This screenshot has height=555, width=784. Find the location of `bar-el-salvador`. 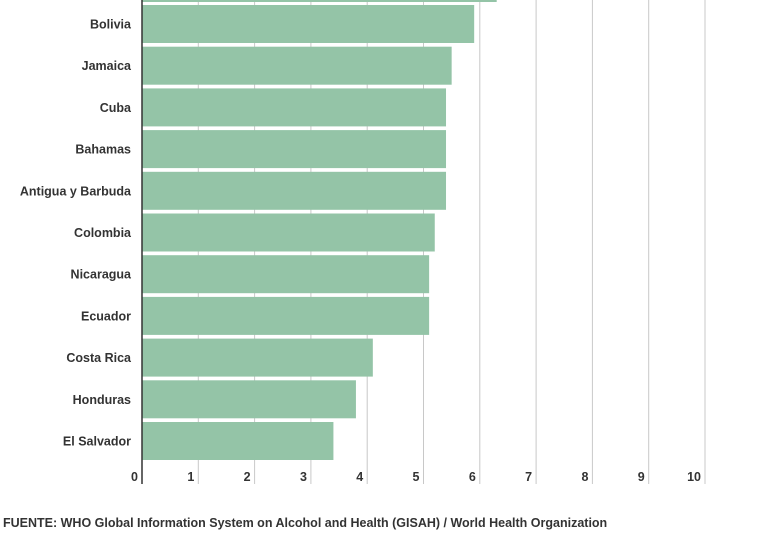

bar-el-salvador is located at coordinates (238, 441).